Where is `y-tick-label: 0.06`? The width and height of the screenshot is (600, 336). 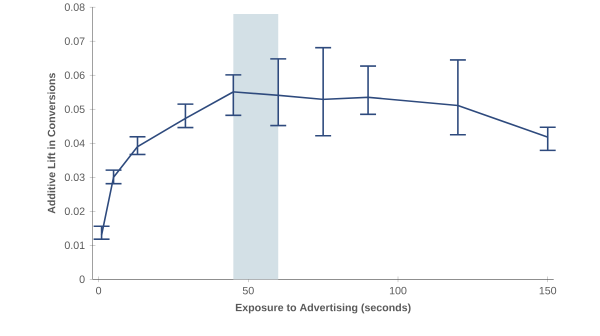
y-tick-label: 0.06 is located at coordinates (74, 75).